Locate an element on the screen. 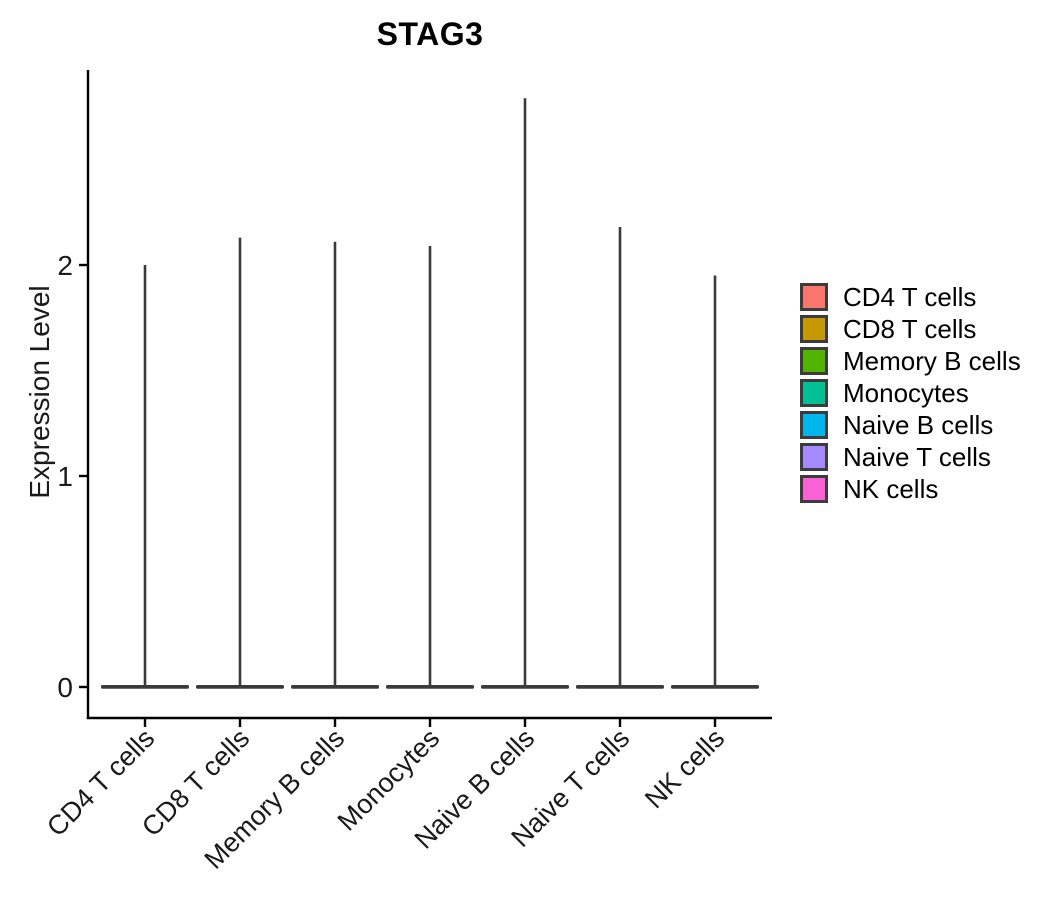 The width and height of the screenshot is (1050, 900). legend-label: Monocytes is located at coordinates (906, 392).